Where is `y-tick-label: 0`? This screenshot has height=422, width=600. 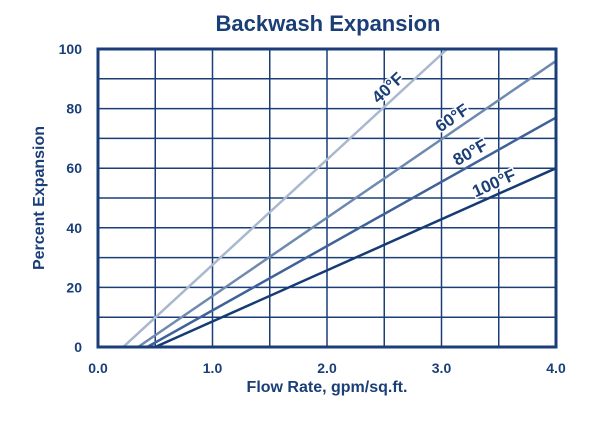 y-tick-label: 0 is located at coordinates (78, 347).